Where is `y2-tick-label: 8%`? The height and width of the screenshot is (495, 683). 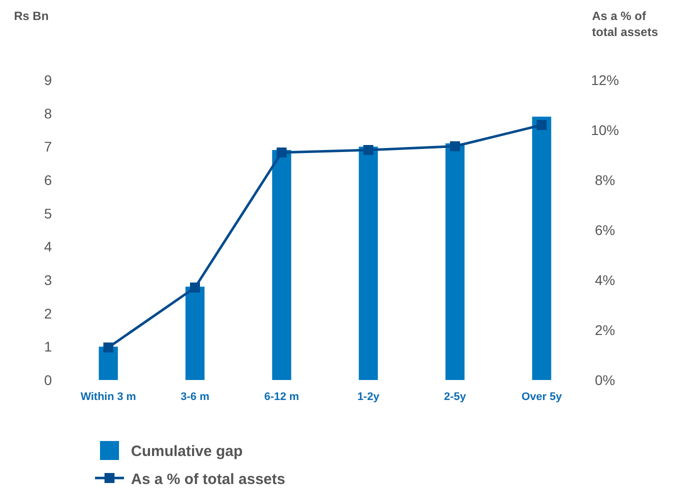 y2-tick-label: 8% is located at coordinates (605, 180).